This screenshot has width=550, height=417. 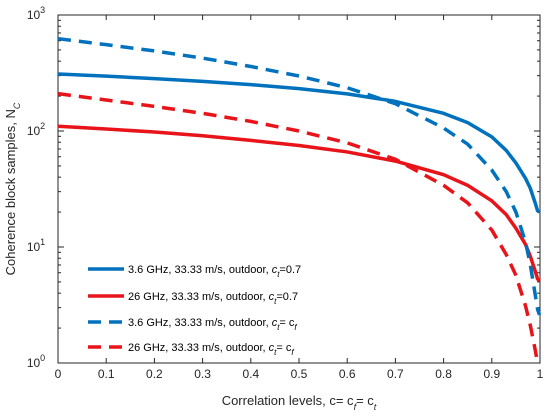 I want to click on x-axis-title: Correlation levels, c= cf= ct, so click(x=299, y=402).